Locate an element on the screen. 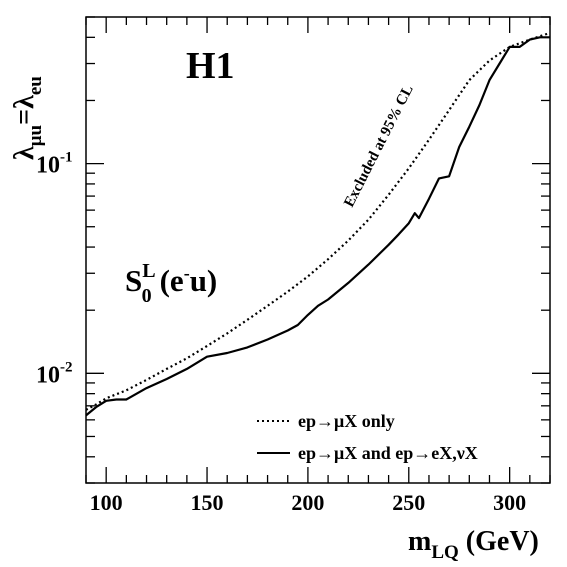 The width and height of the screenshot is (567, 567). legend: ep→μX only ep→μX and ep→eX,νX is located at coordinates (367, 437).